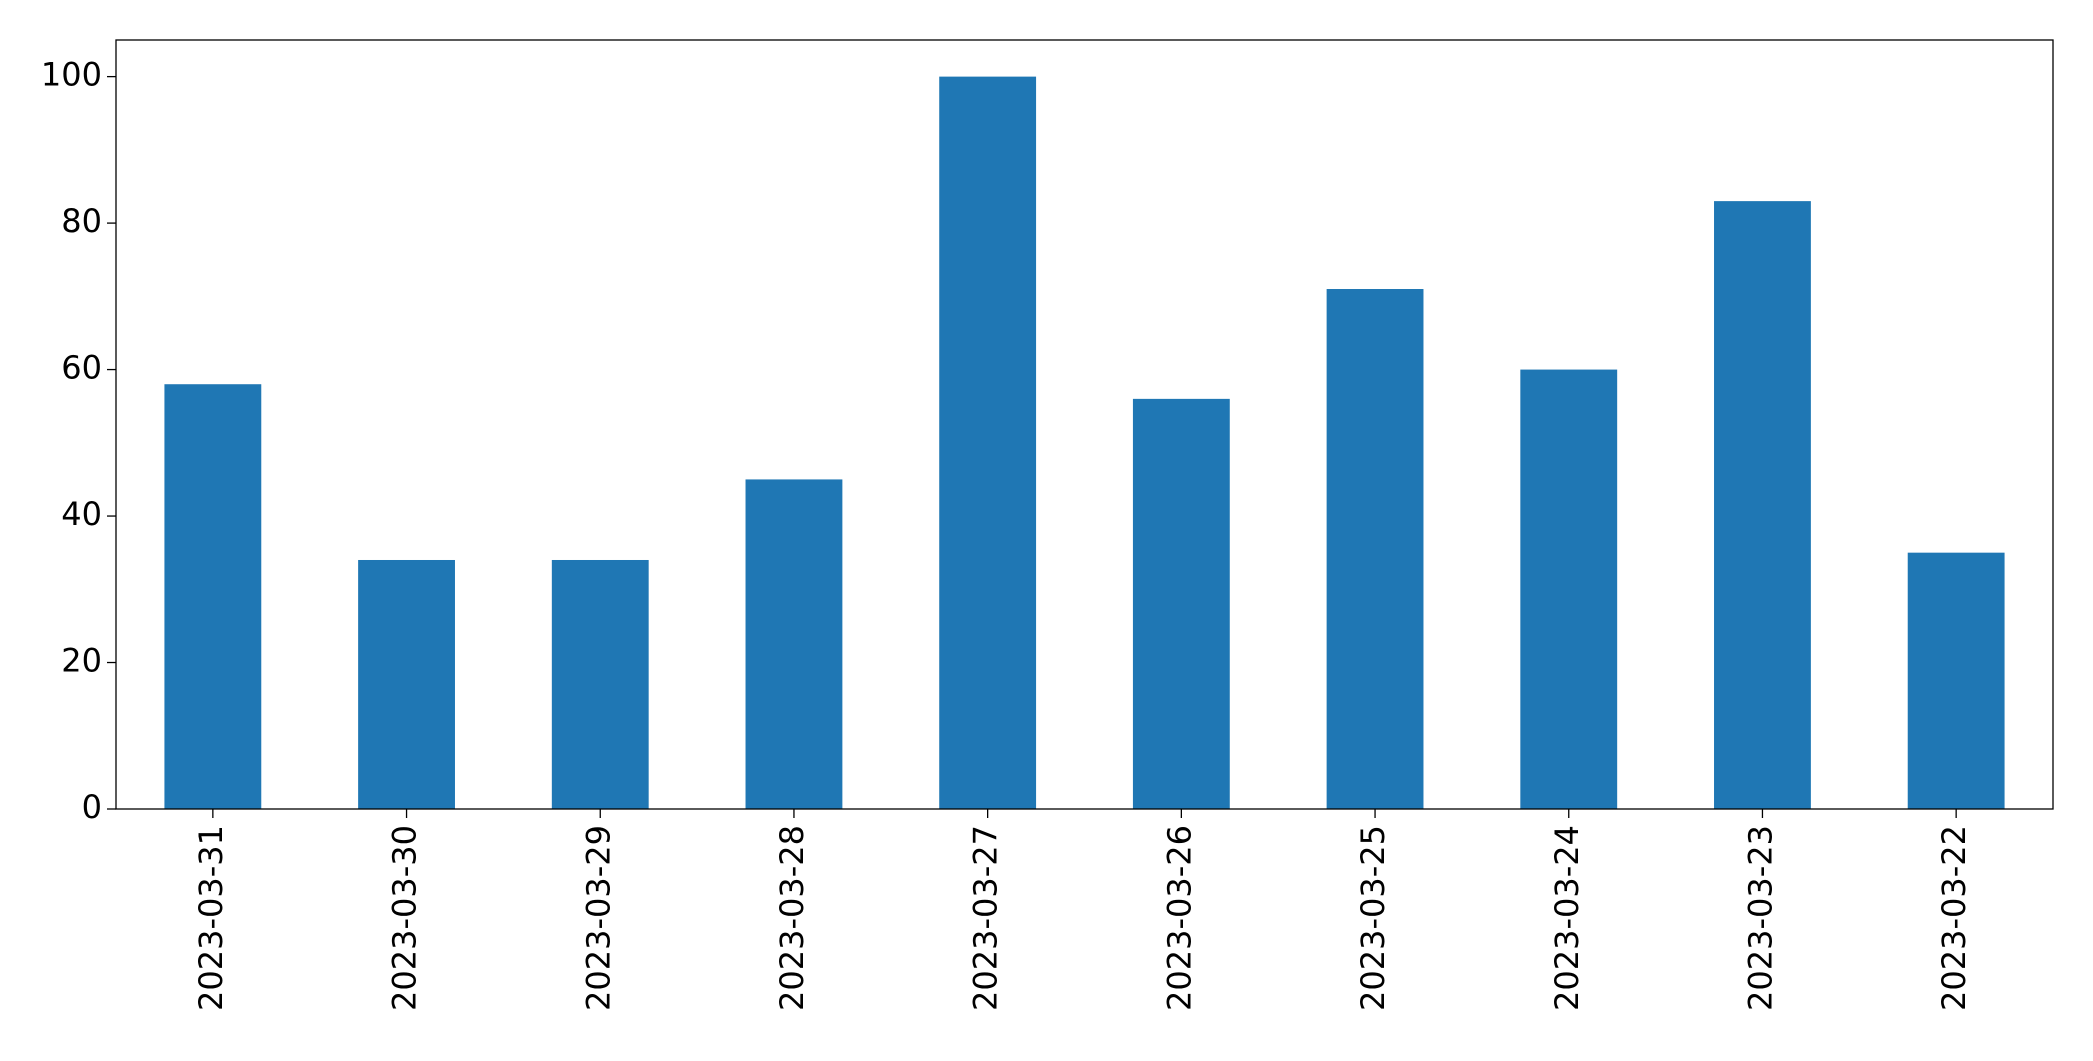 The height and width of the screenshot is (1061, 2093). What do you see at coordinates (405, 918) in the screenshot?
I see `x-tick-label: 2023-03-30` at bounding box center [405, 918].